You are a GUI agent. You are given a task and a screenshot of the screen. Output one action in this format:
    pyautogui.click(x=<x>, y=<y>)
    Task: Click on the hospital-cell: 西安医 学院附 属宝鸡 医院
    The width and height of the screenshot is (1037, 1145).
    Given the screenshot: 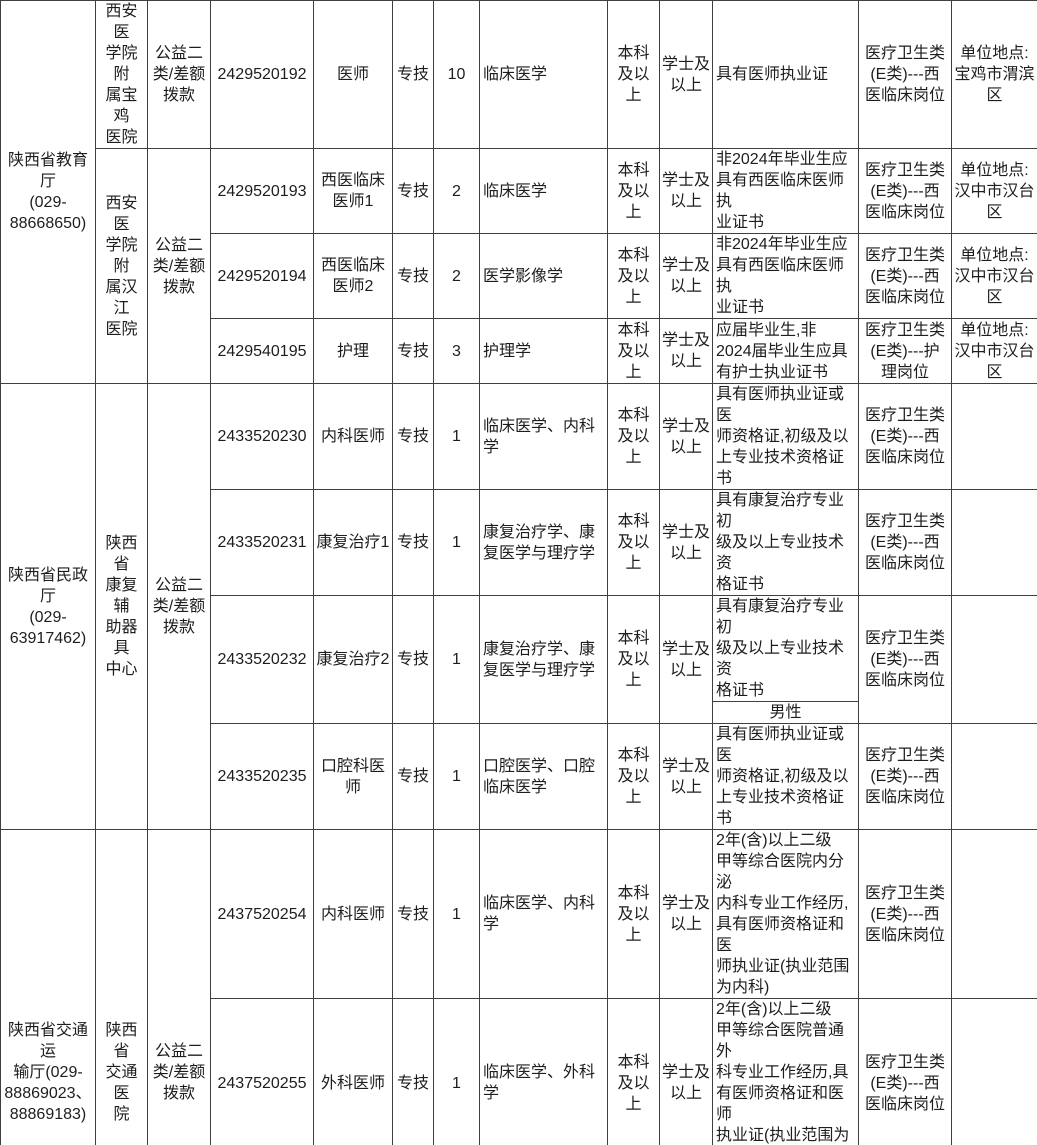 What is the action you would take?
    pyautogui.click(x=121, y=74)
    